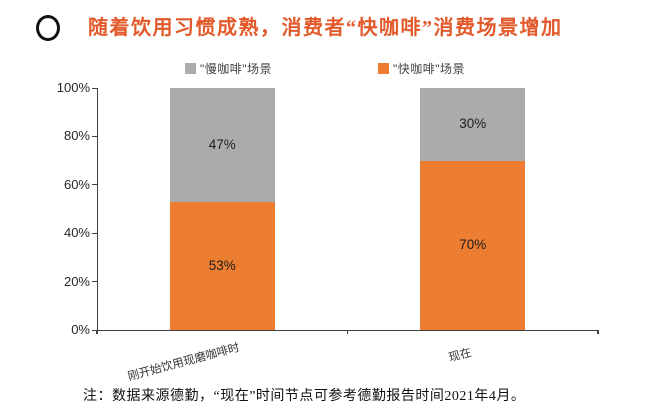 The width and height of the screenshot is (660, 411). I want to click on x-axis-label-category-1: 刚开始饮用现磨咖啡时, so click(183, 362).